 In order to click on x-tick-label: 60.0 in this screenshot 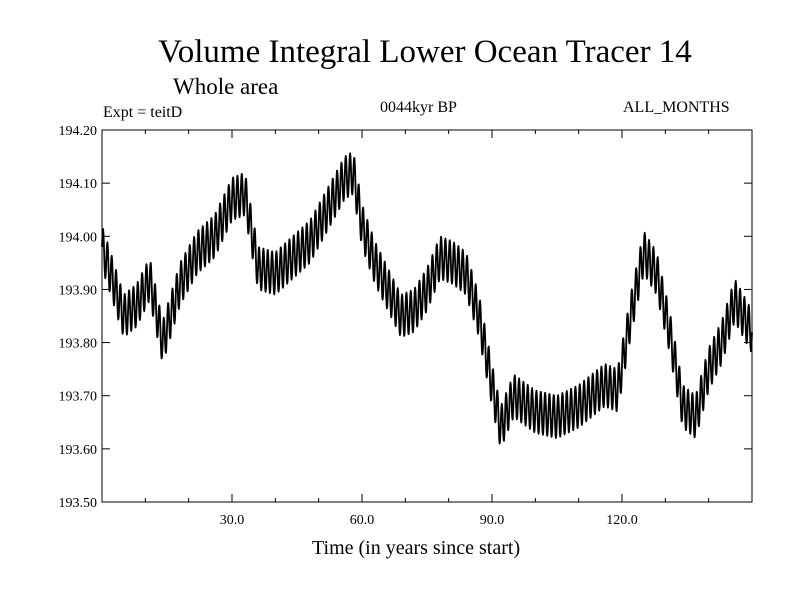, I will do `click(362, 520)`.